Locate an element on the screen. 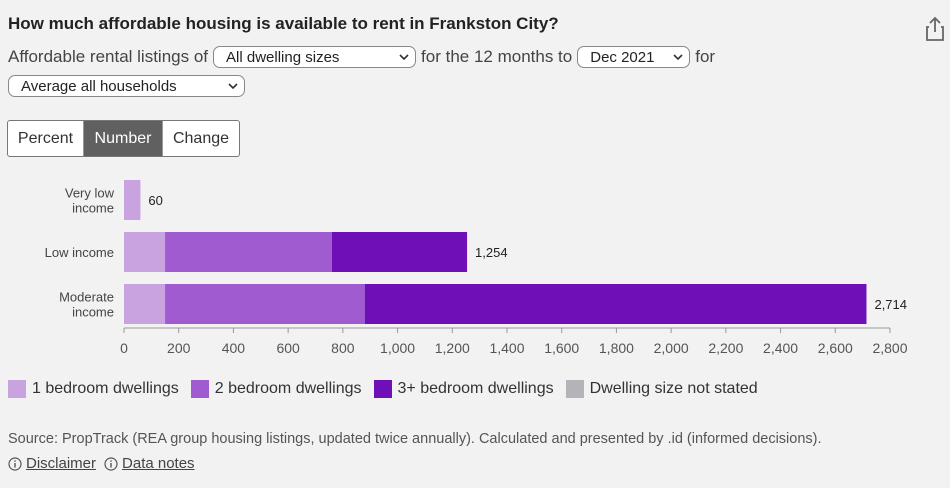  dwelling-size-select: All dwelling sizes is located at coordinates (315, 57).